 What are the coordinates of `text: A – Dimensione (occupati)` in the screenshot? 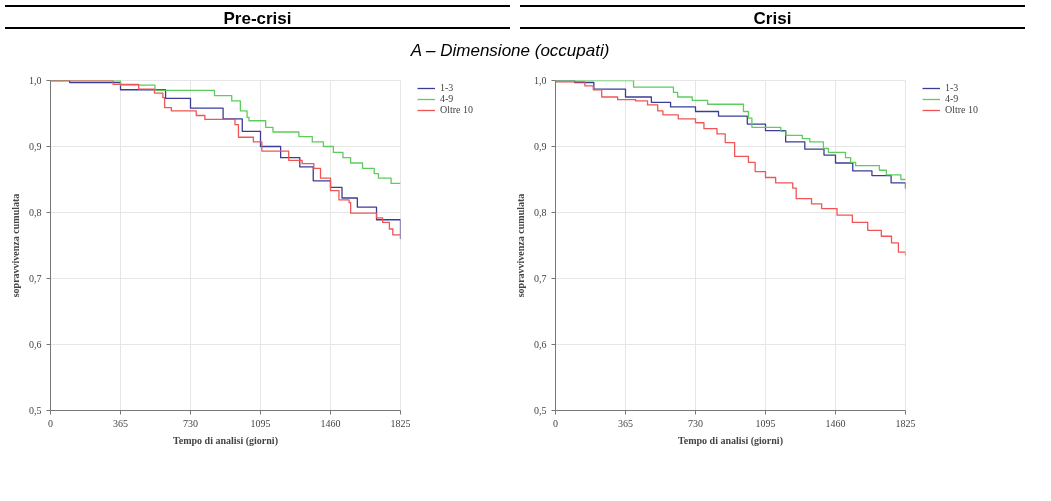 It's located at (510, 51).